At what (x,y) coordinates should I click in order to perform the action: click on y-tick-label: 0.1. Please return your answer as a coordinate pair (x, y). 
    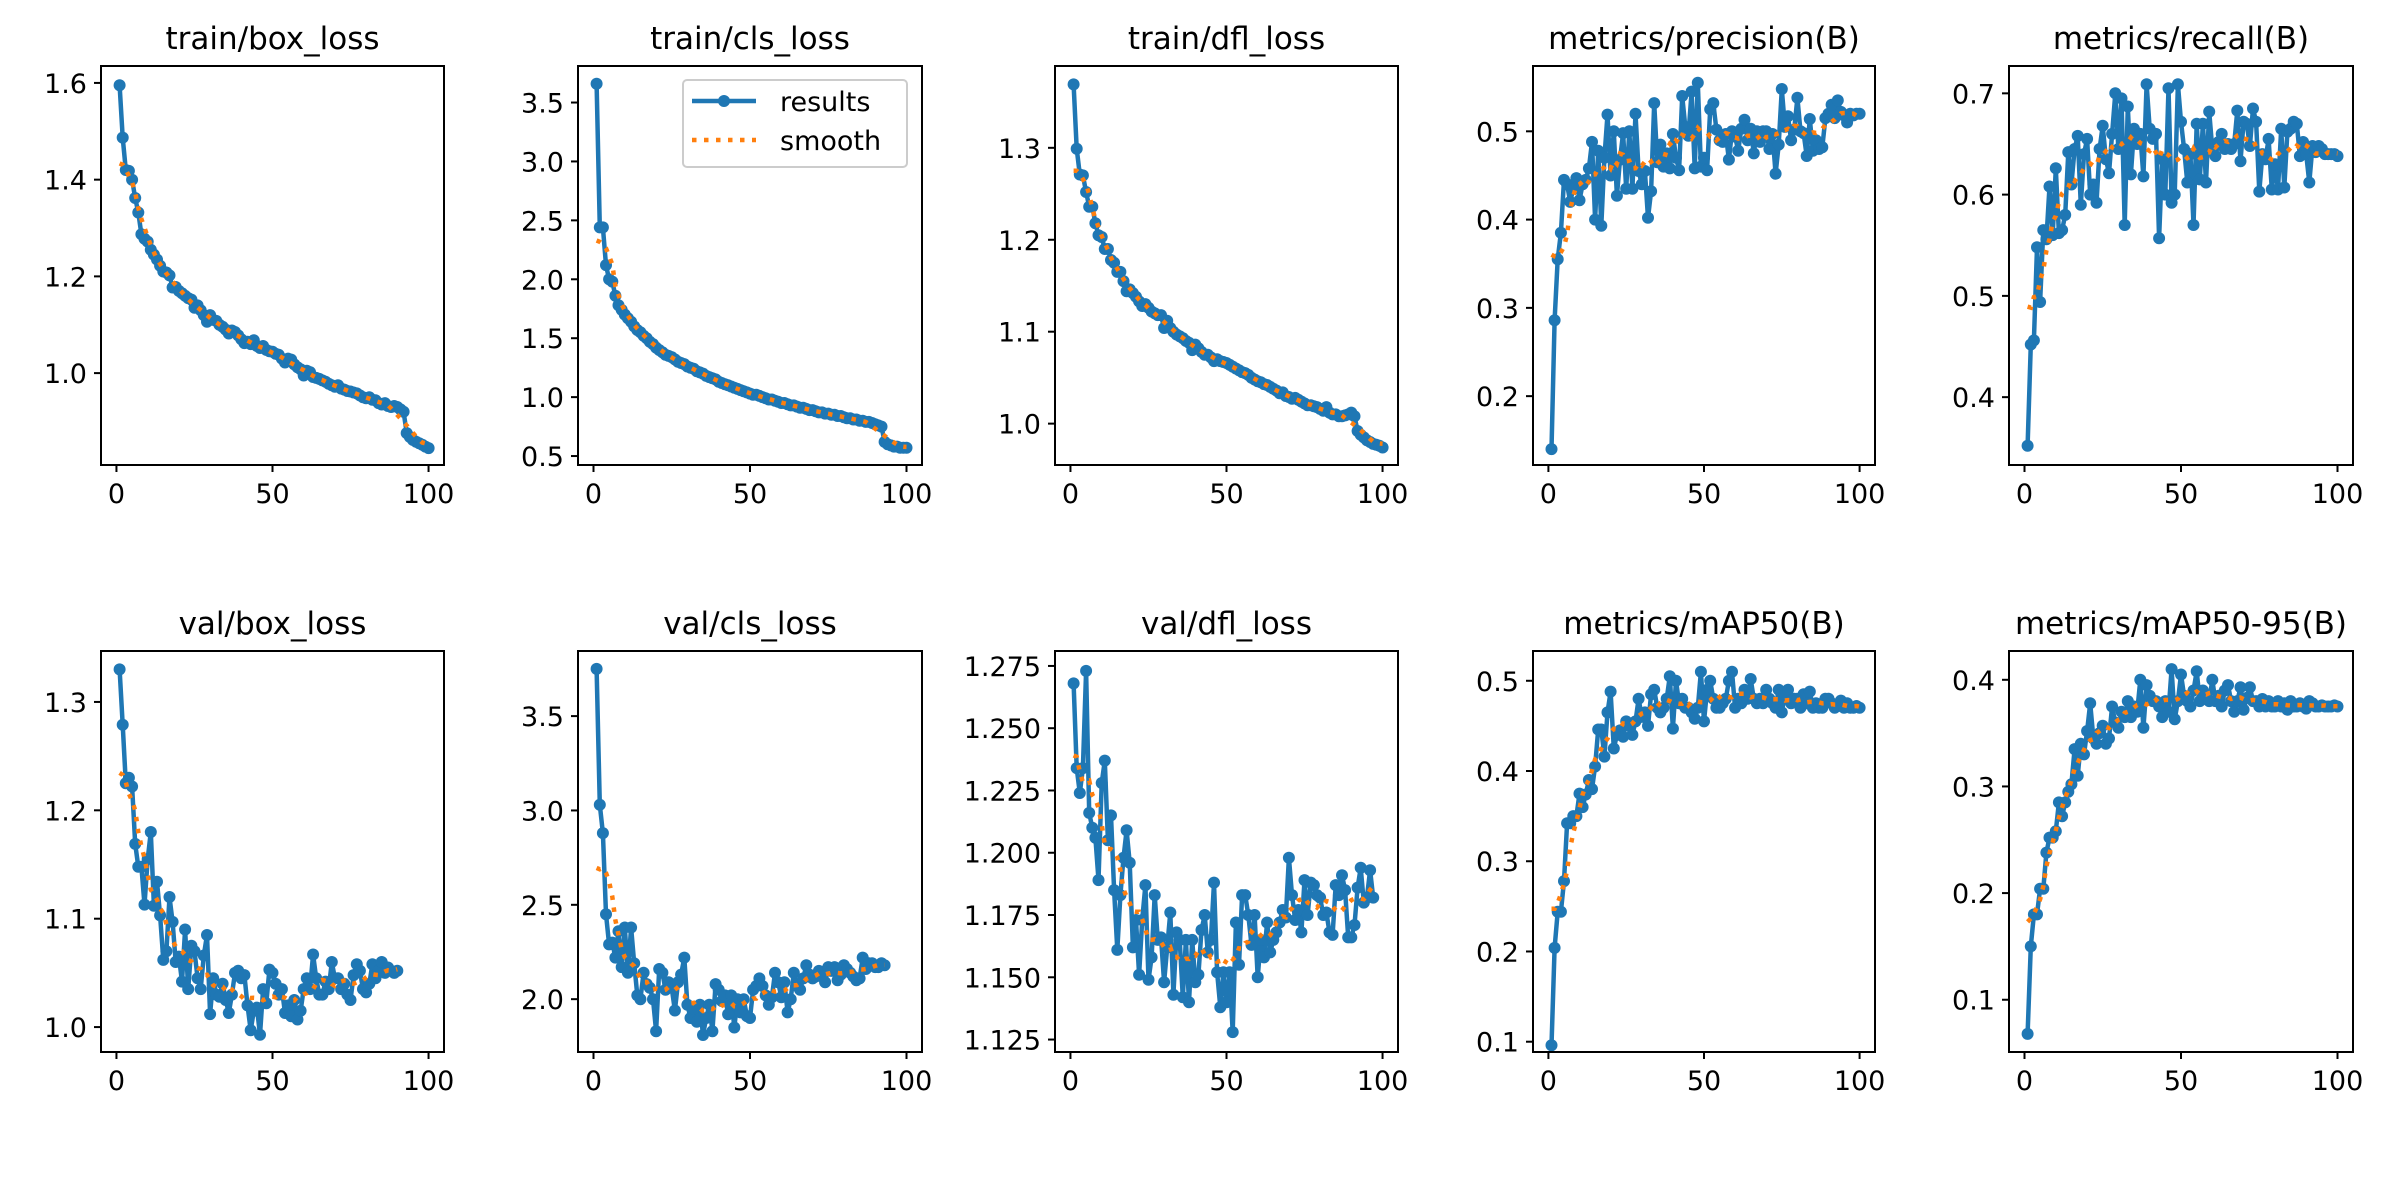
    Looking at the image, I should click on (1973, 1001).